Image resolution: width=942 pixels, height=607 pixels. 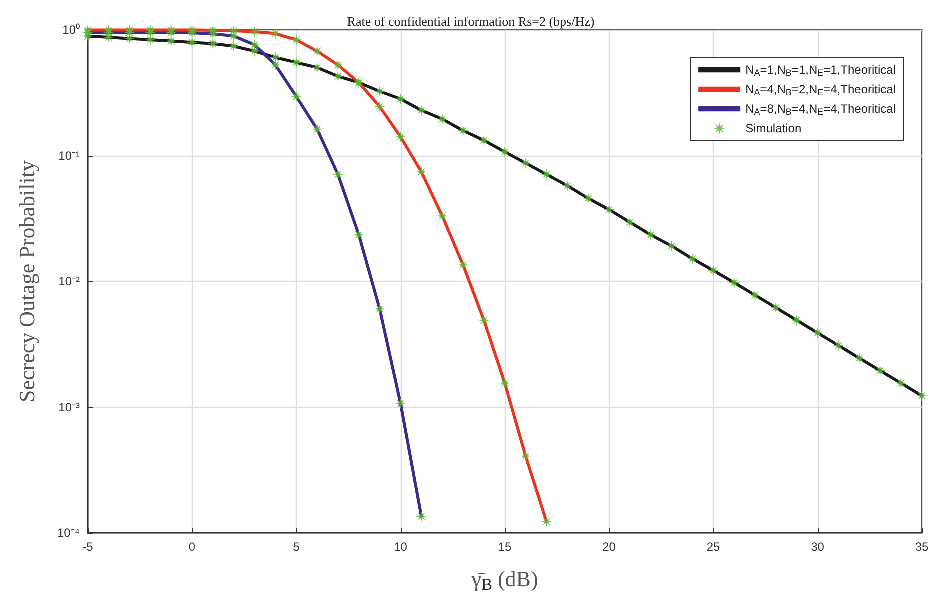 I want to click on x-tick-label: -5, so click(x=88, y=547).